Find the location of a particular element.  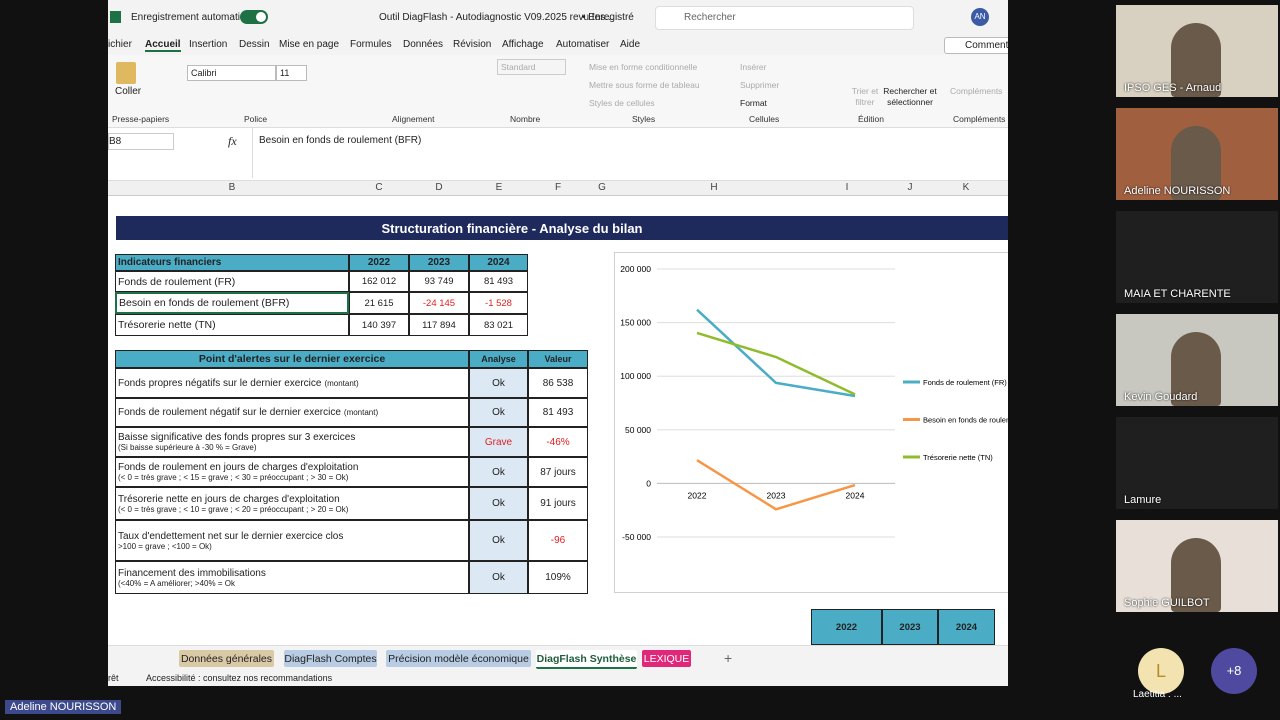

formula-content: Besoin en fonds de roulement (BFR) is located at coordinates (340, 140).